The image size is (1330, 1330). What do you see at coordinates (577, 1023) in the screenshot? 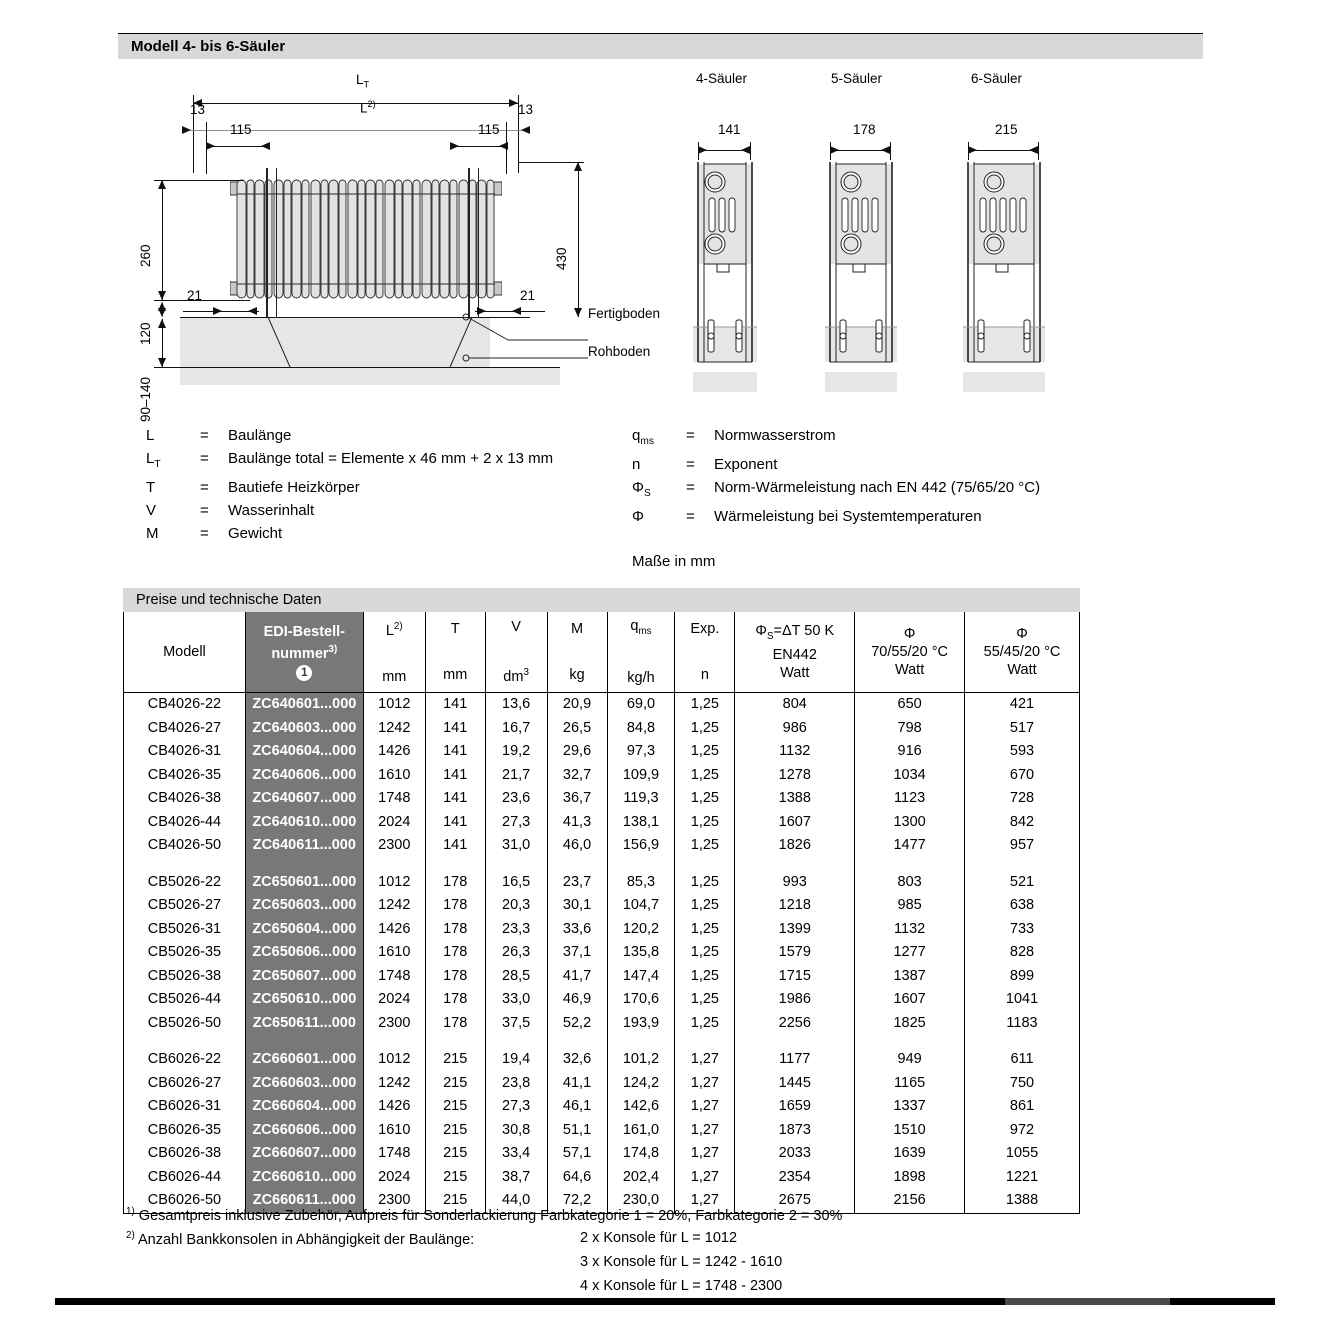
I see `cell-value: 52,2` at bounding box center [577, 1023].